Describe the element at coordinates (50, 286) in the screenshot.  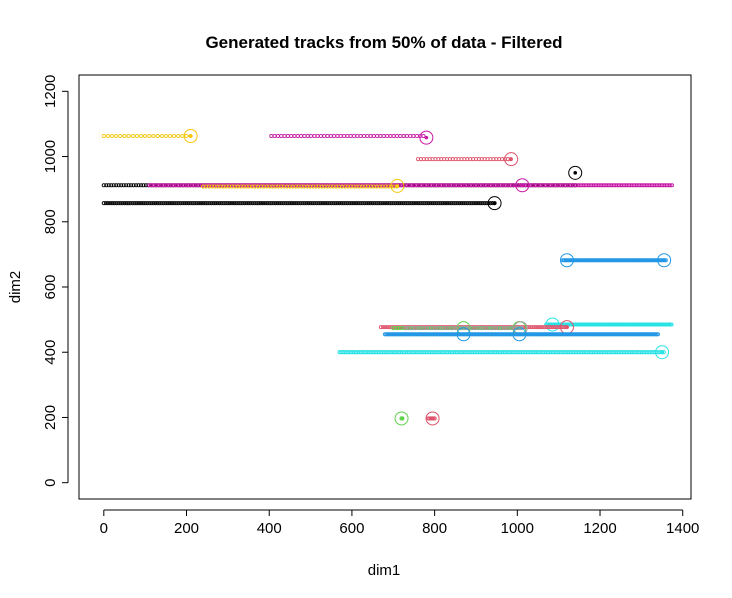
I see `y-tick-label: 600` at that location.